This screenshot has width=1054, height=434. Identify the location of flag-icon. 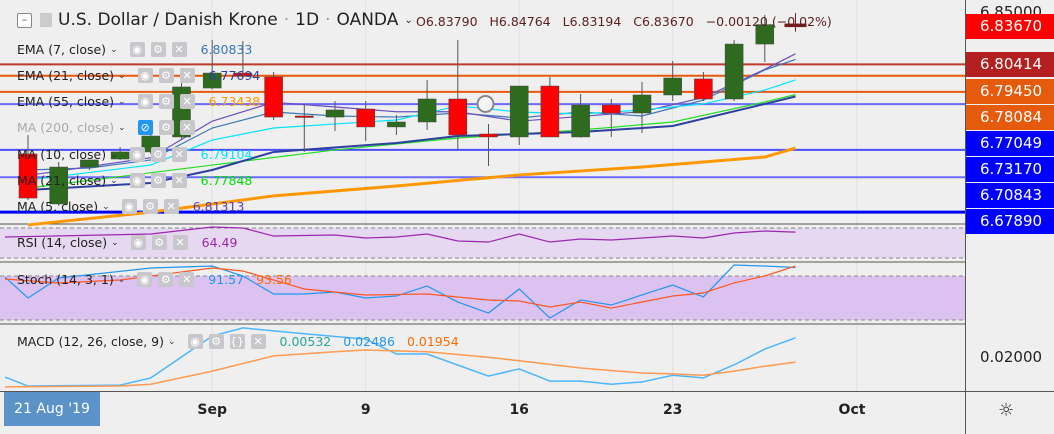
(46, 20).